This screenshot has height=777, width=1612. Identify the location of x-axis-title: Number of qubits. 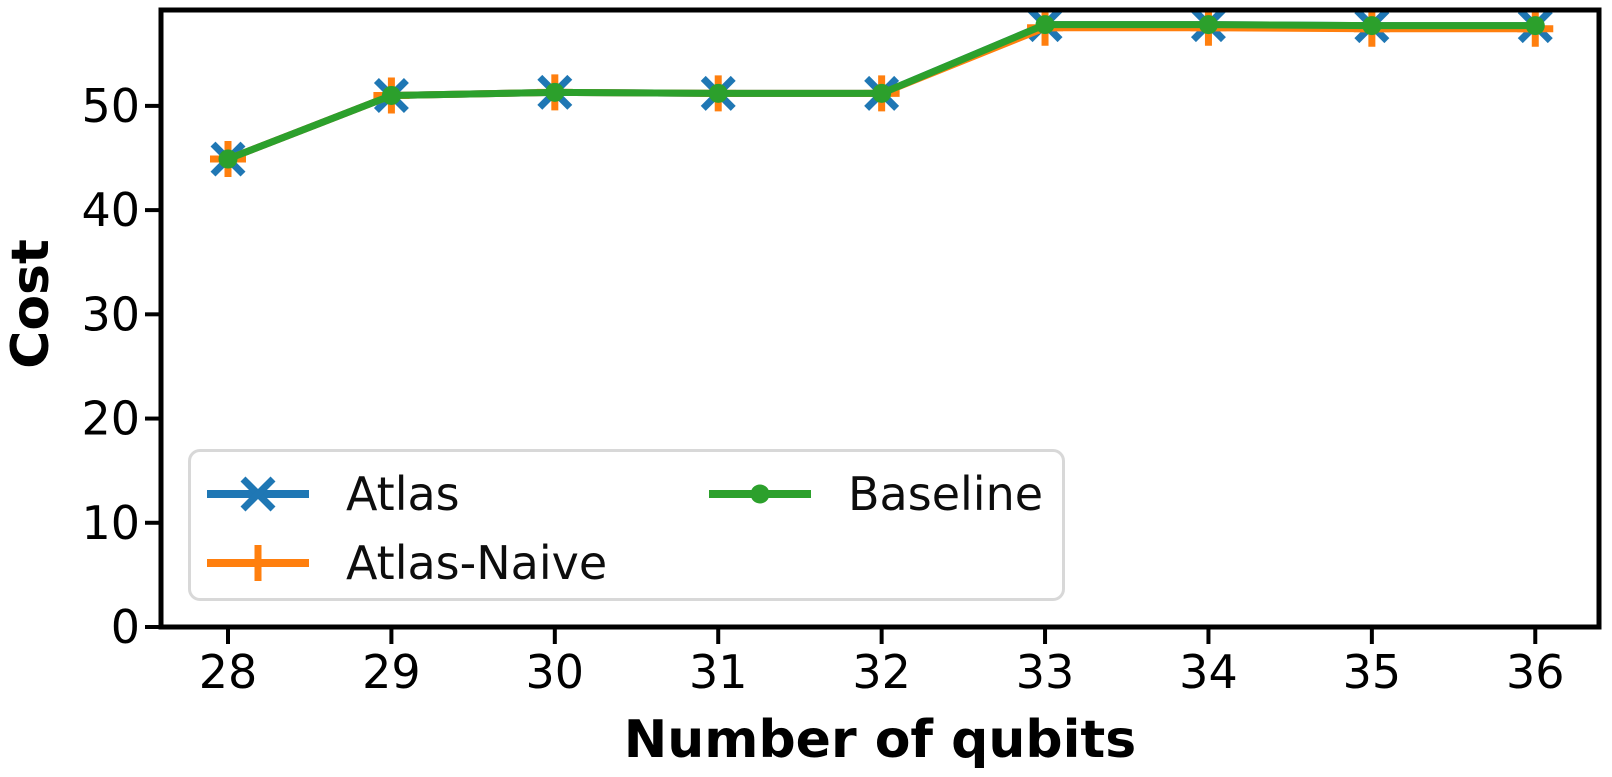
(880, 740).